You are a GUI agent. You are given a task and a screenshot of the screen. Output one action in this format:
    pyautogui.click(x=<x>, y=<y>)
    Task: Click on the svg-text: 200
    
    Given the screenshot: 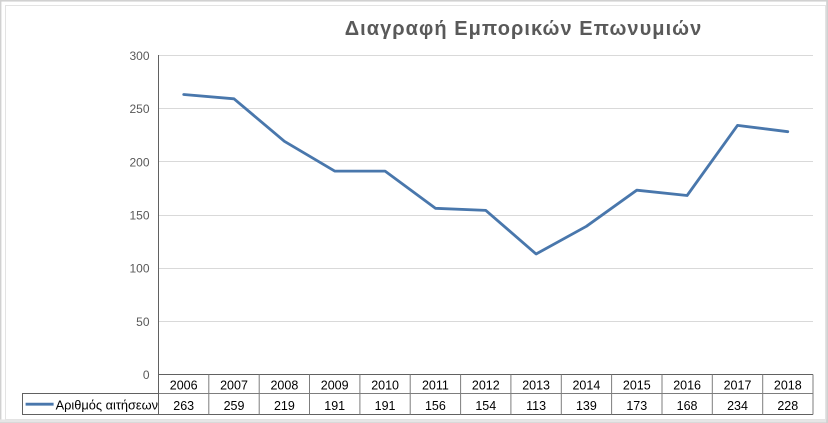 What is the action you would take?
    pyautogui.click(x=139, y=162)
    